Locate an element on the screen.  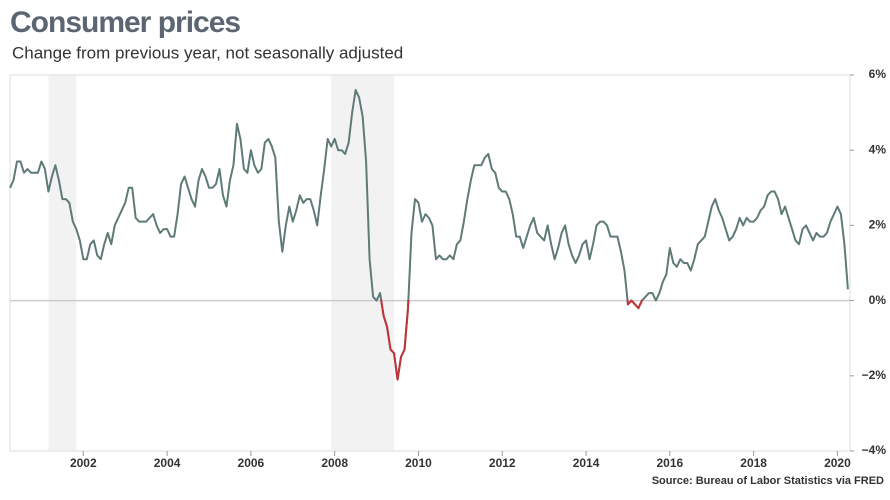
y-tick-label: −4% is located at coordinates (874, 450).